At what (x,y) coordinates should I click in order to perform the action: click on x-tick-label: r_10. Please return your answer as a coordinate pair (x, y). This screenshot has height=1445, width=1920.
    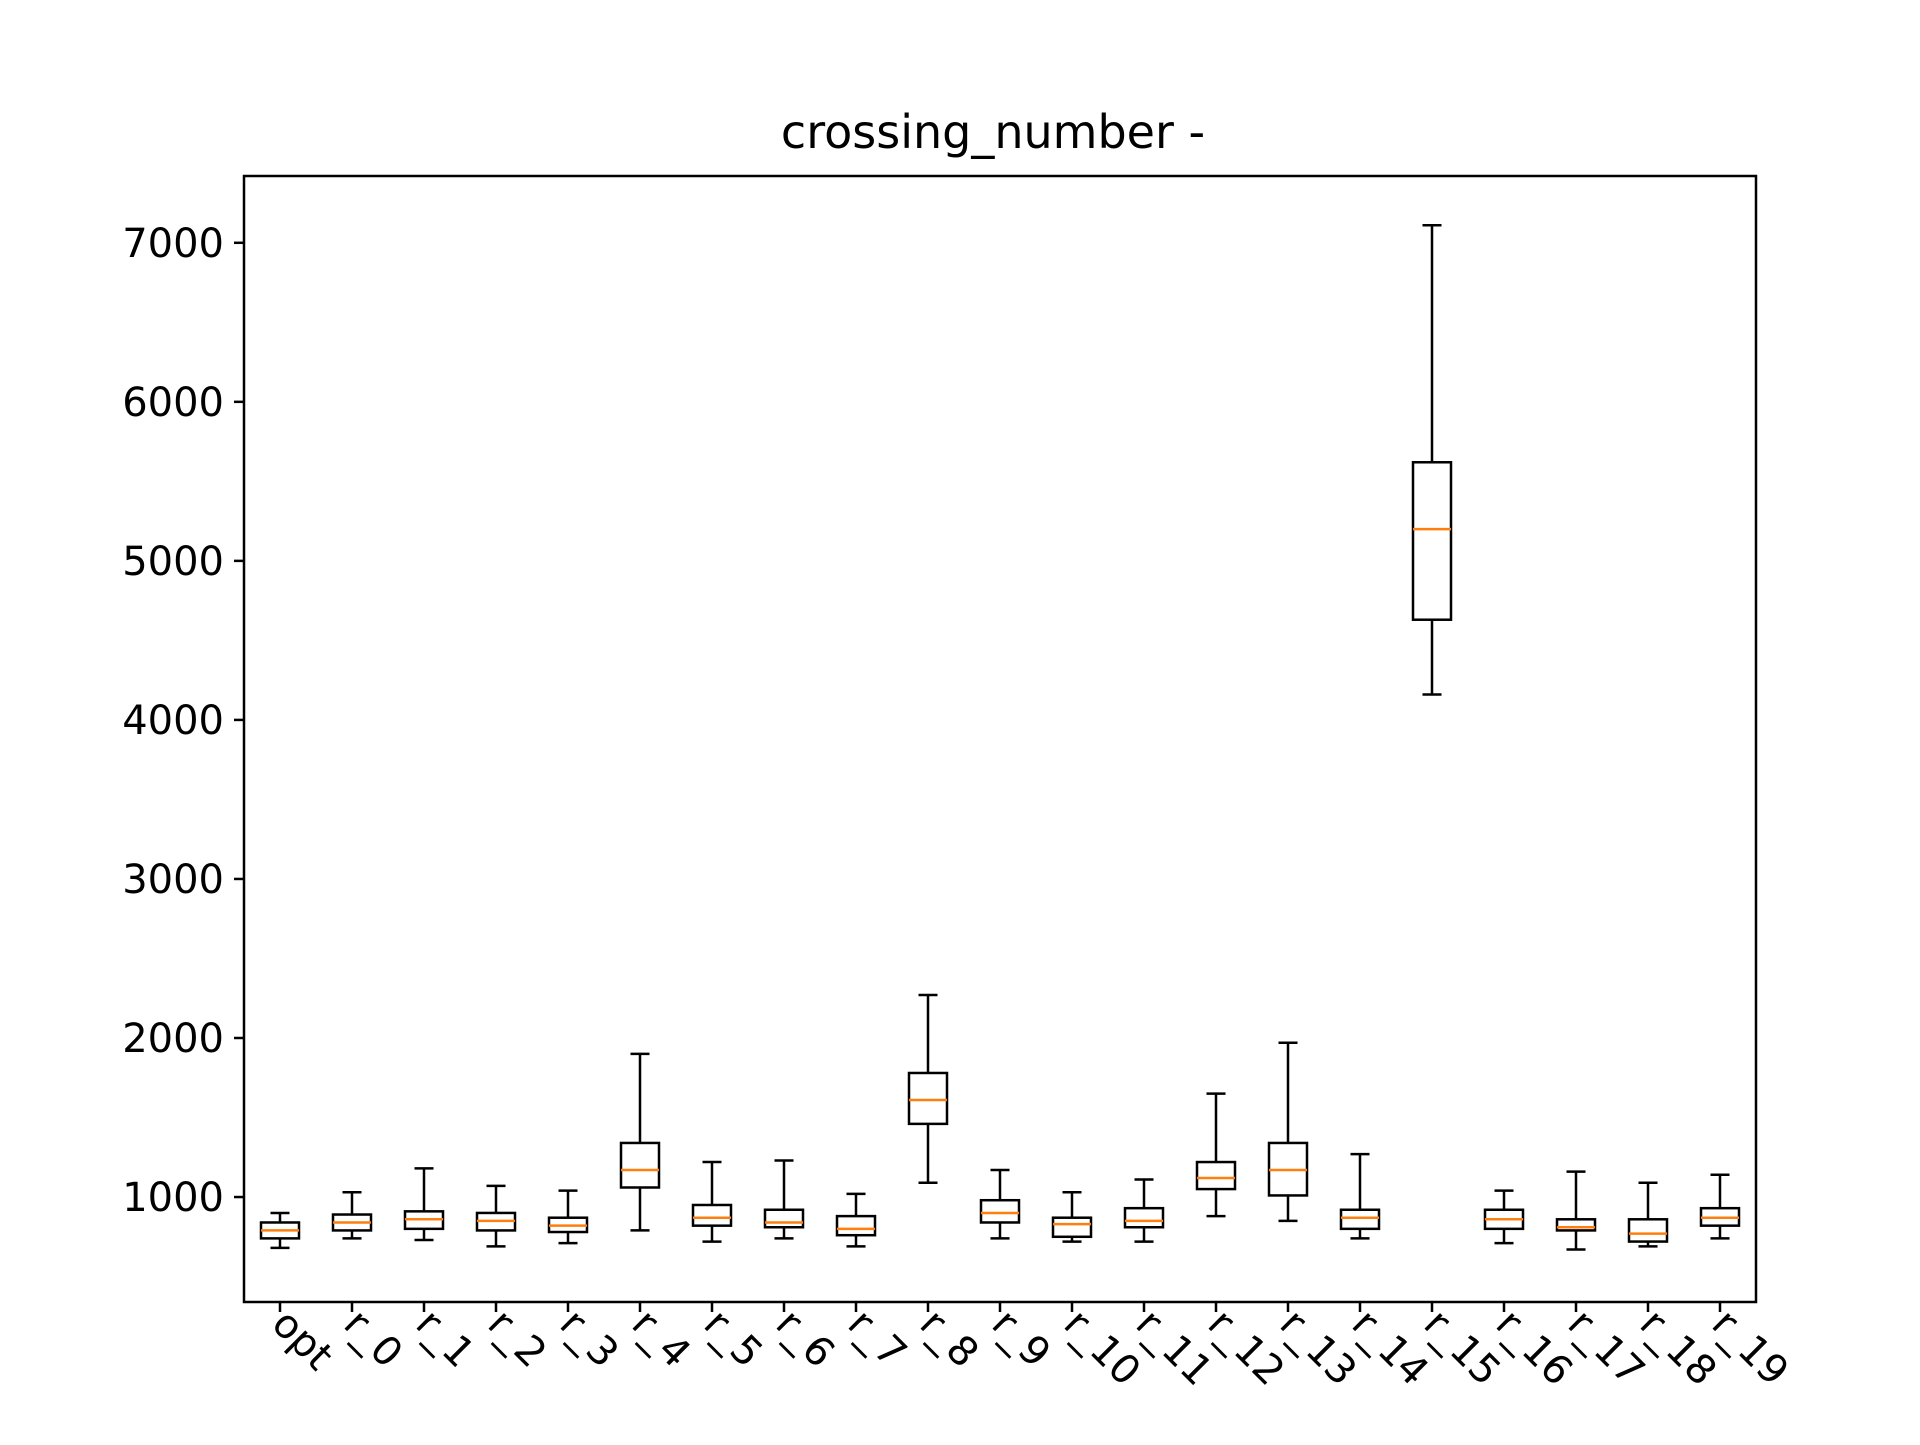
    Looking at the image, I should click on (1102, 1348).